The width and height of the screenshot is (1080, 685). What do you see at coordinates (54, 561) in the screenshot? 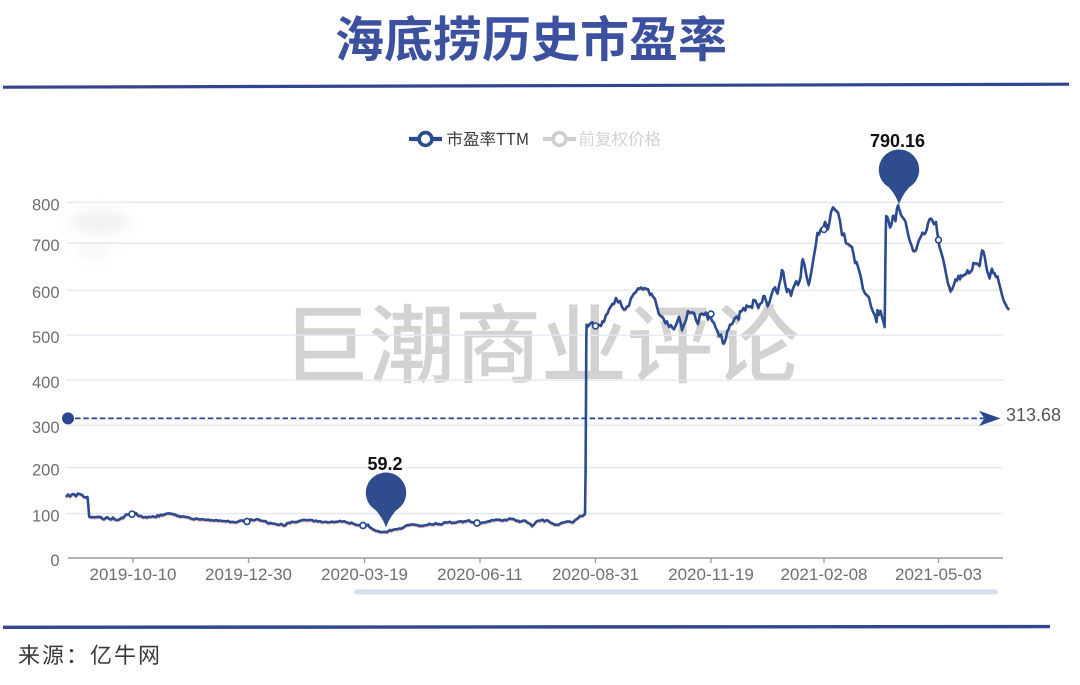
I see `svg-text: 0` at bounding box center [54, 561].